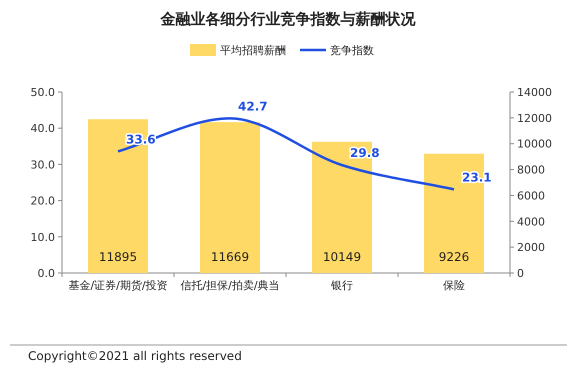  What do you see at coordinates (531, 247) in the screenshot?
I see `y2-tick-label: 2000` at bounding box center [531, 247].